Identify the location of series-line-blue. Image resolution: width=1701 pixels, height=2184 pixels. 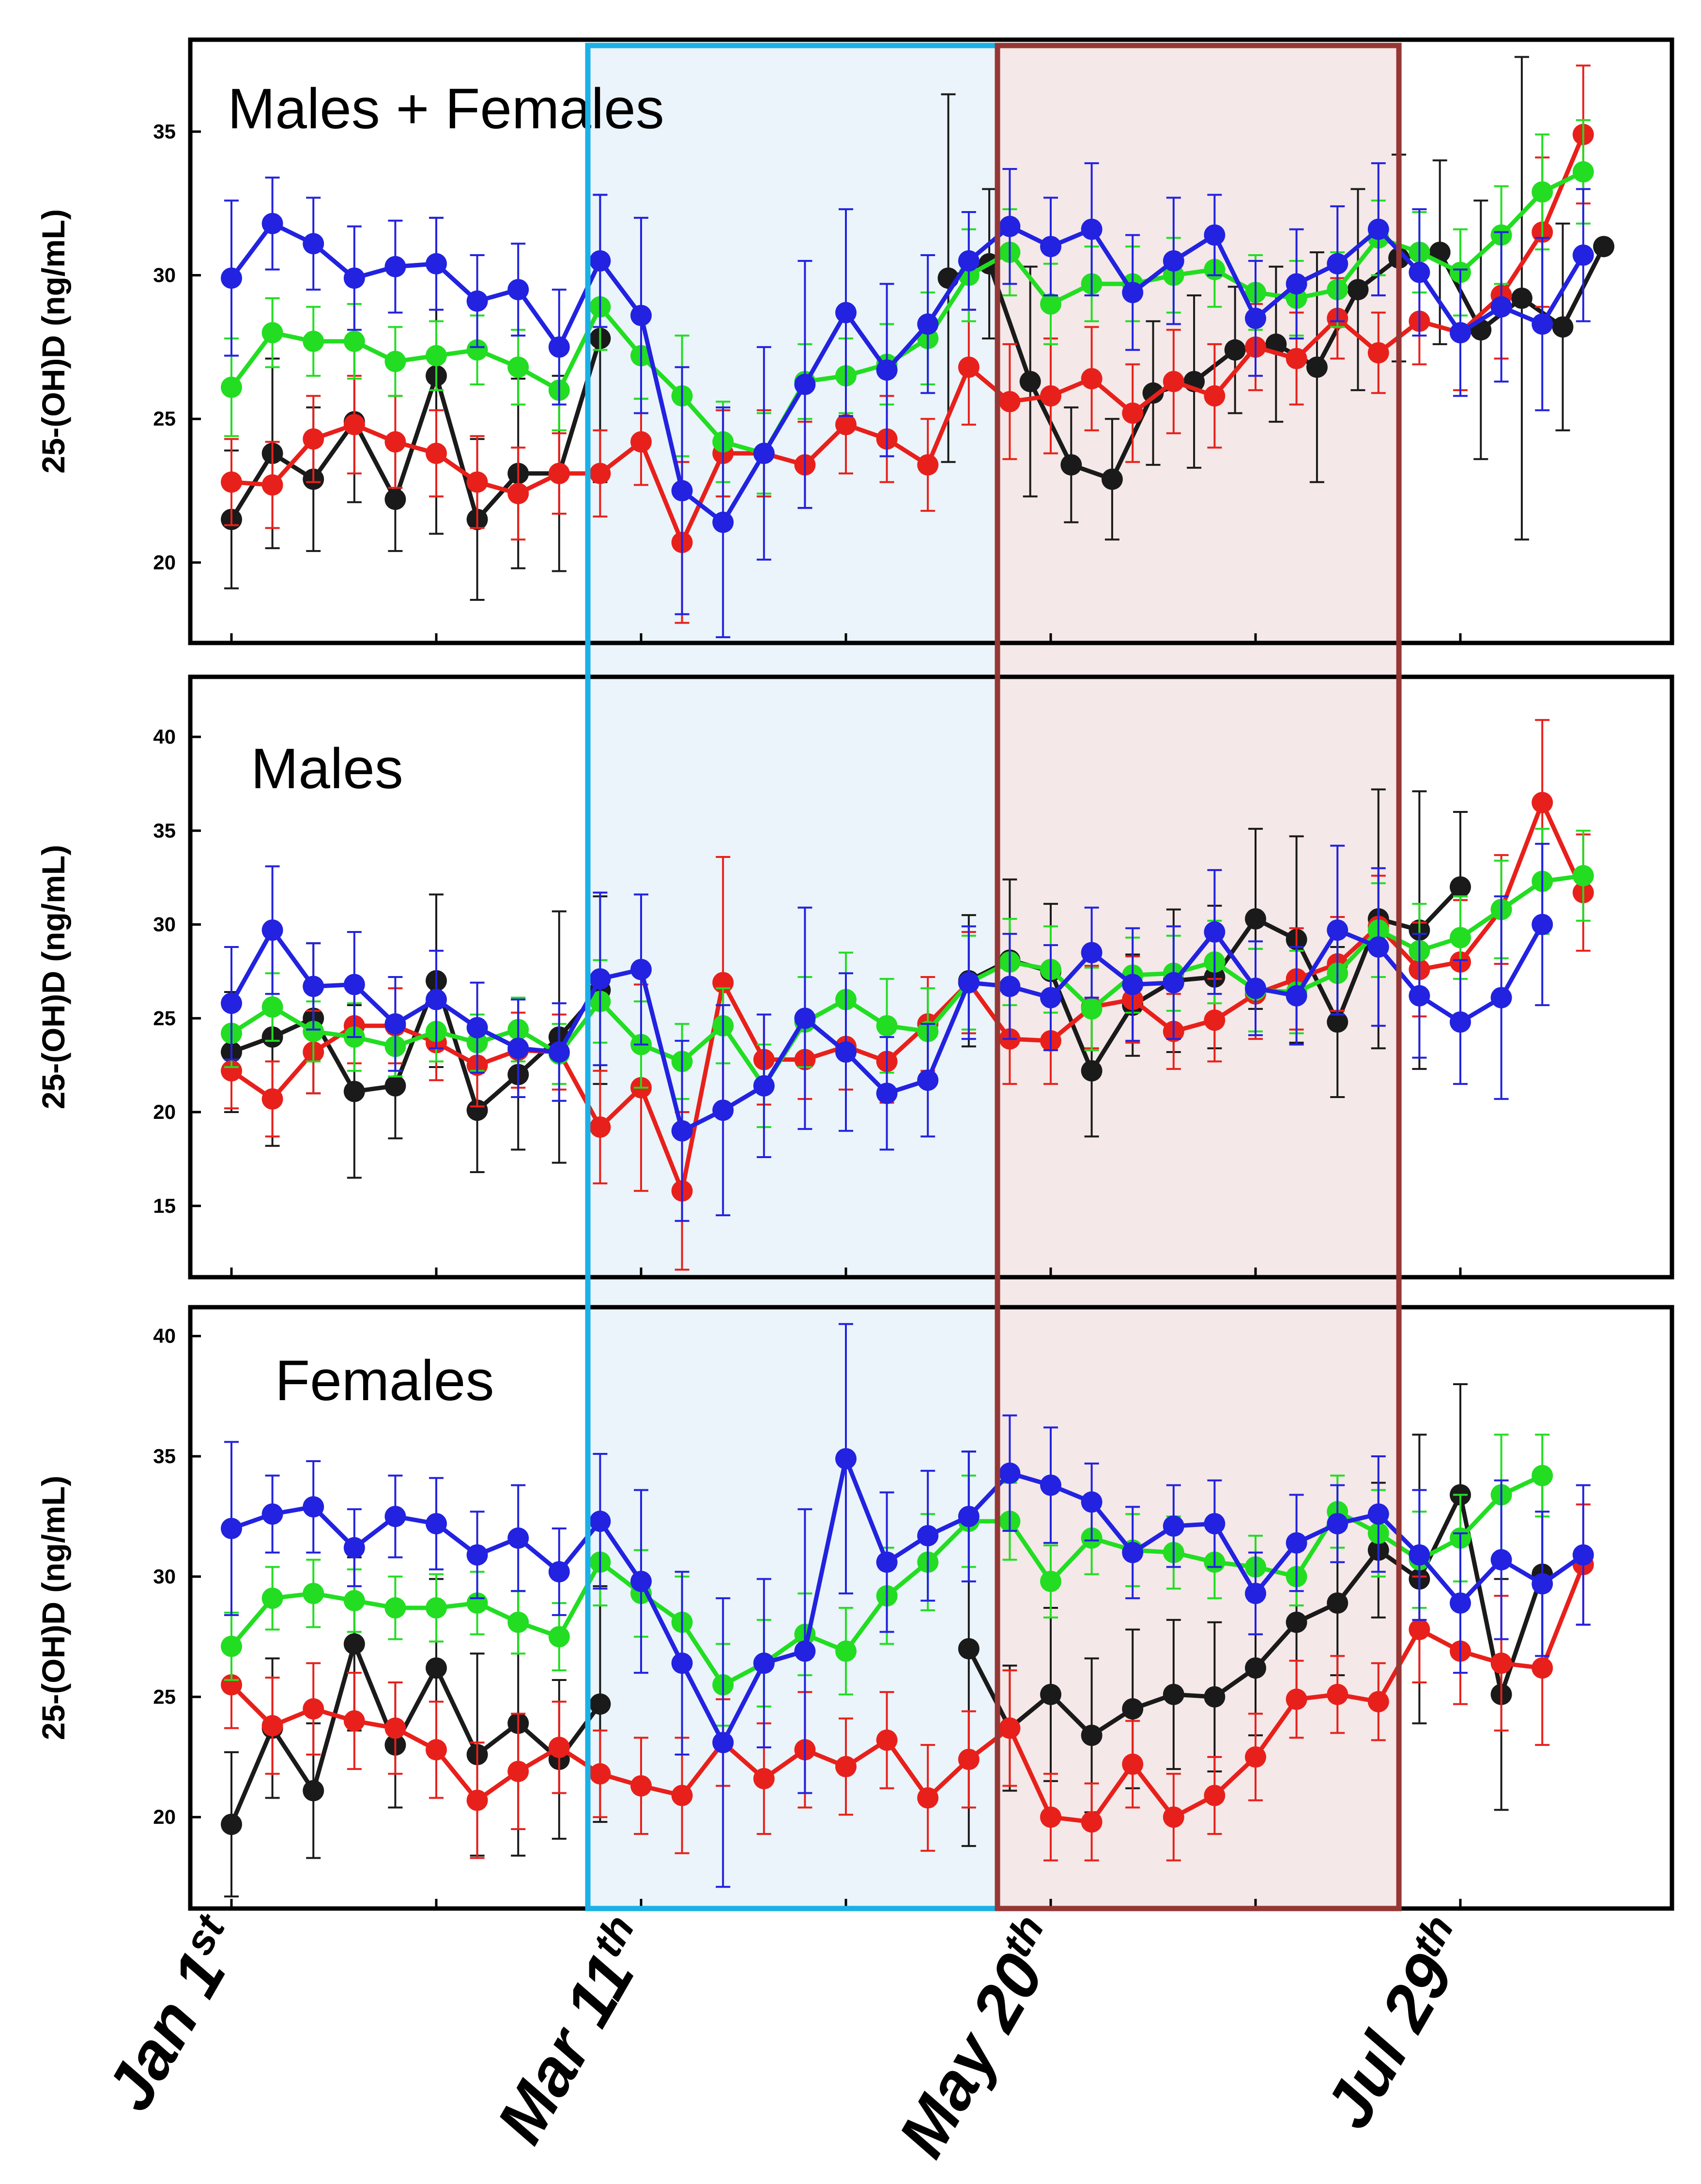
(908, 1601).